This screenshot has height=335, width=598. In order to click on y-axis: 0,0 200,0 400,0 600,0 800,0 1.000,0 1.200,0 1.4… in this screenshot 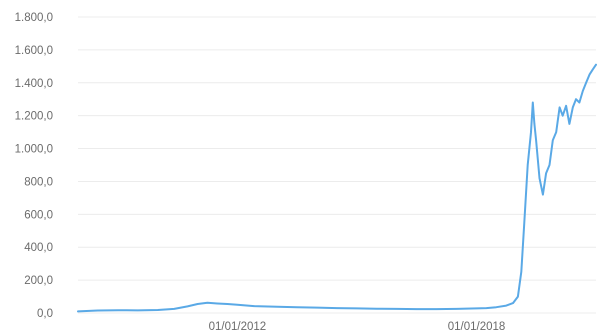, I will do `click(34, 166)`.